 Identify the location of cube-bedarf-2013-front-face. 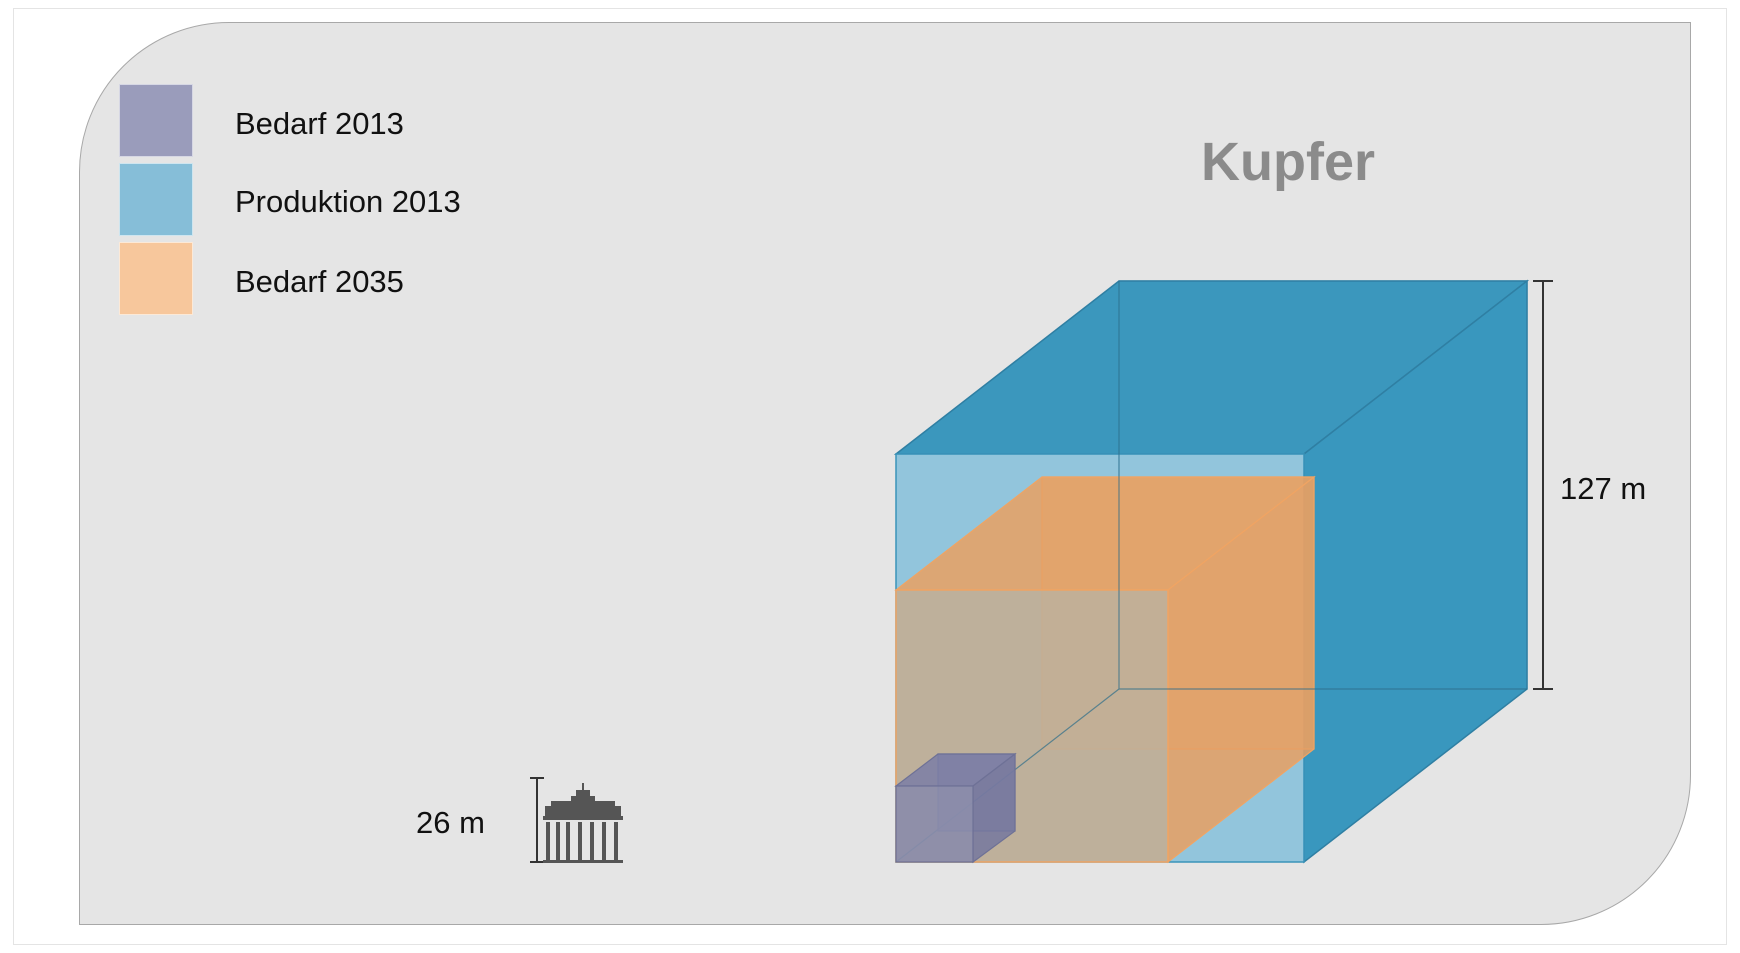
(934, 824).